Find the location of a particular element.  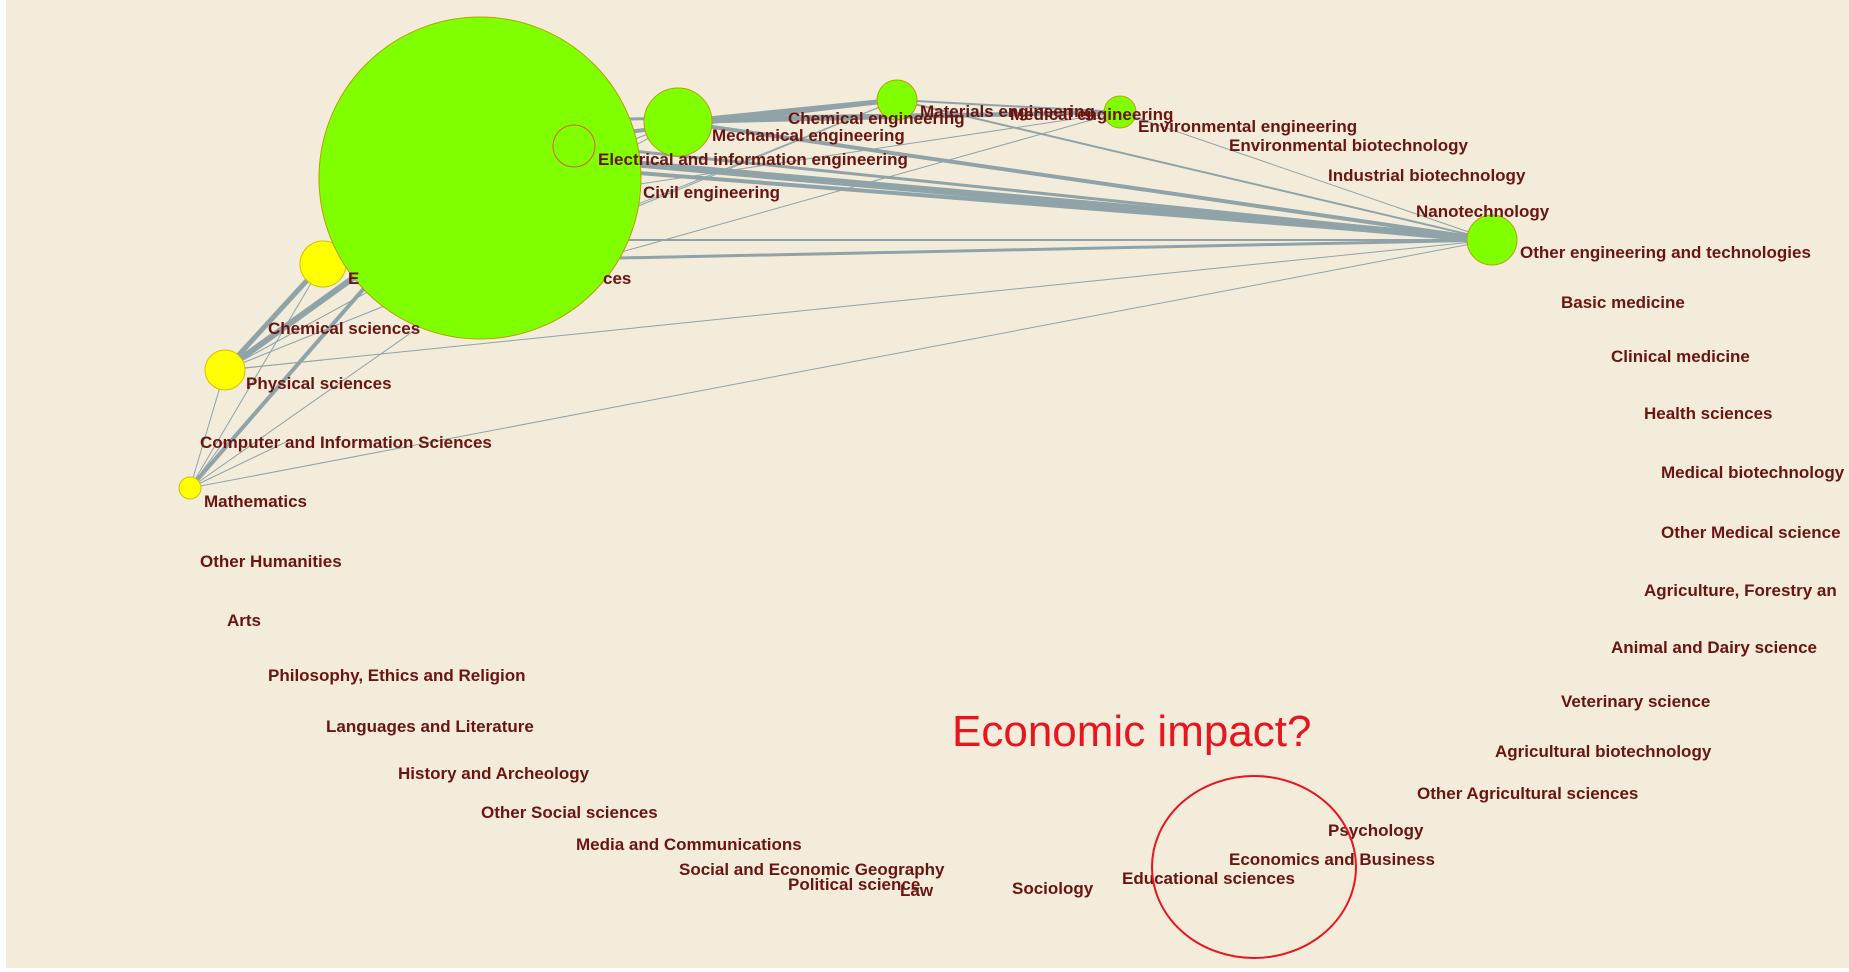

label-other-engineering: Other engineering and technologies is located at coordinates (1665, 252).